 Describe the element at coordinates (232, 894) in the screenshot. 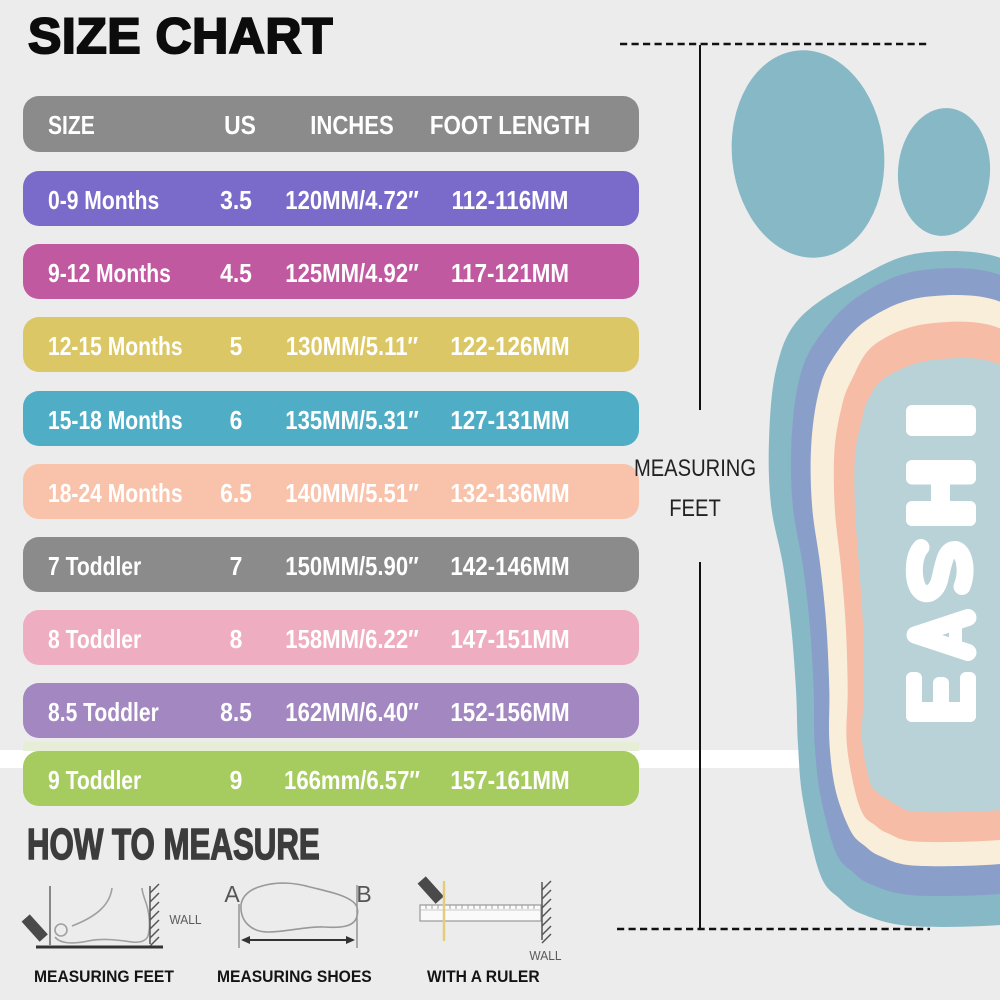

I see `svg-text: A` at that location.